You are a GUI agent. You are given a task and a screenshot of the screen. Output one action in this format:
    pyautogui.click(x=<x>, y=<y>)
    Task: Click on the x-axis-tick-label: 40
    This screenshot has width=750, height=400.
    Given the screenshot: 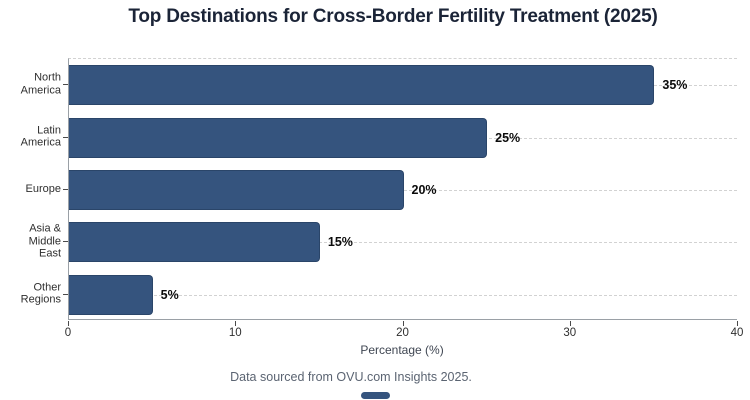 What is the action you would take?
    pyautogui.click(x=737, y=333)
    